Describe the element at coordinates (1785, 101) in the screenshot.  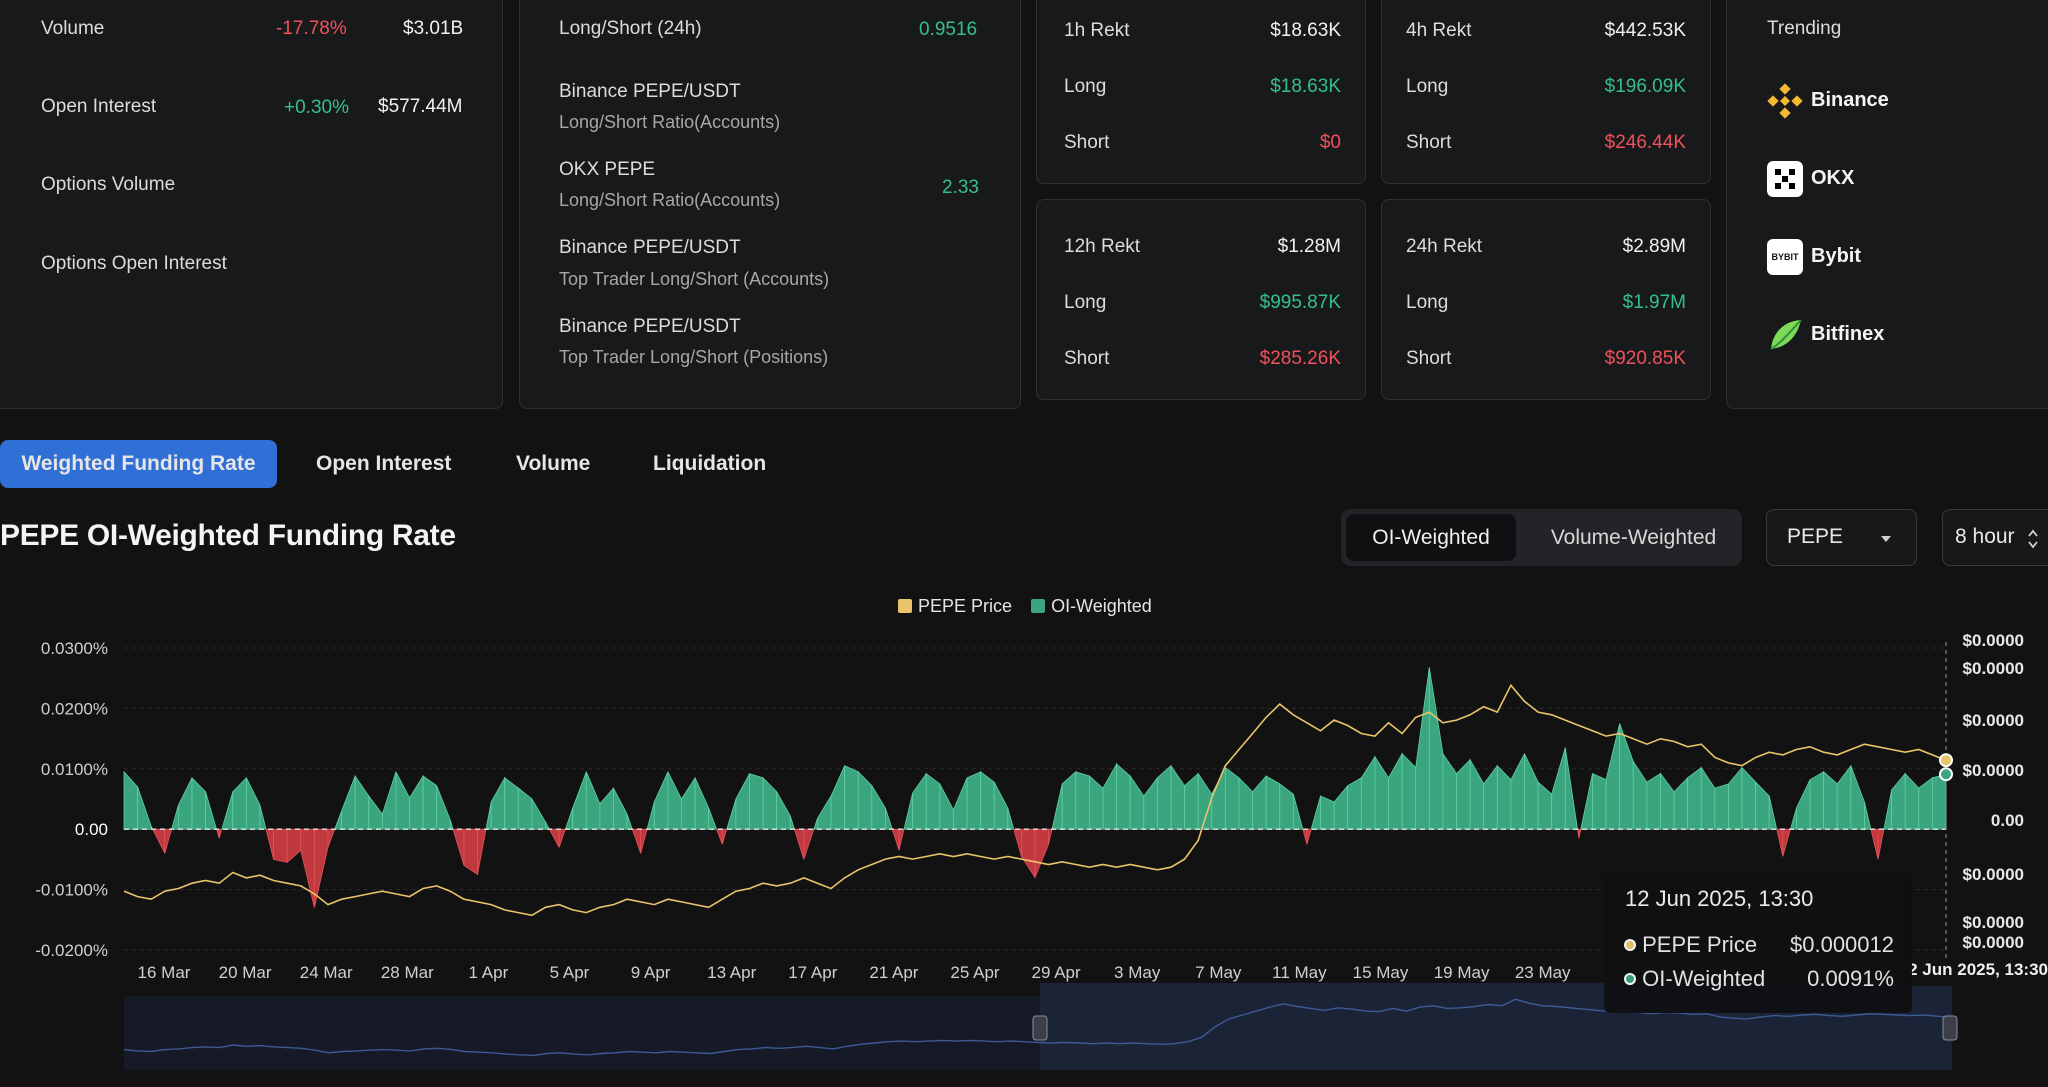
I see `binance-logo-icon` at that location.